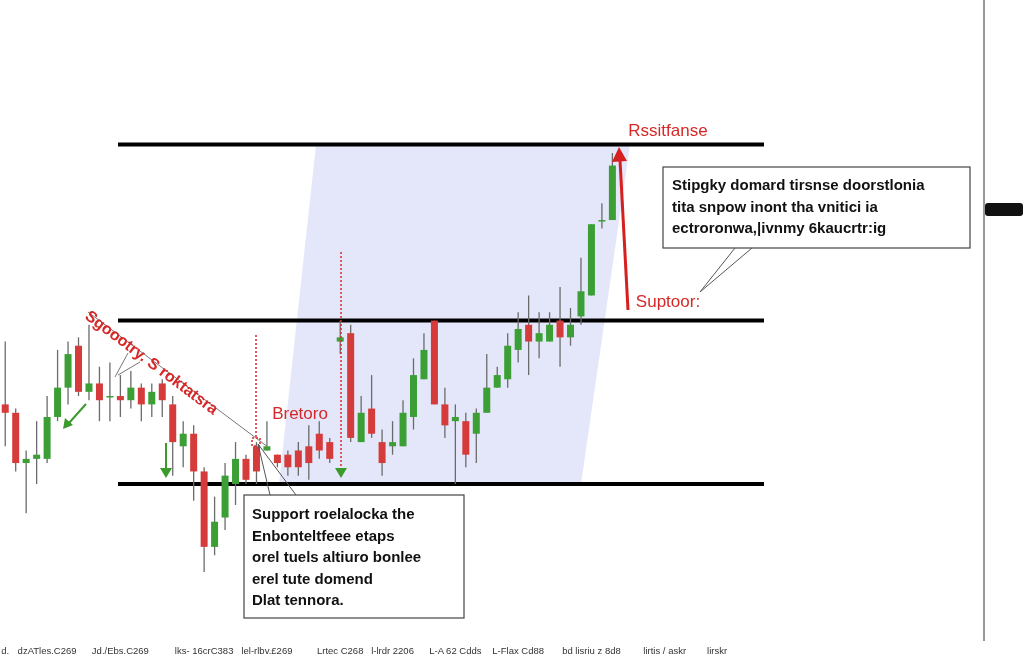 This screenshot has width=1024, height=660. I want to click on x-tick-label: l-lrdr 2206, so click(392, 650).